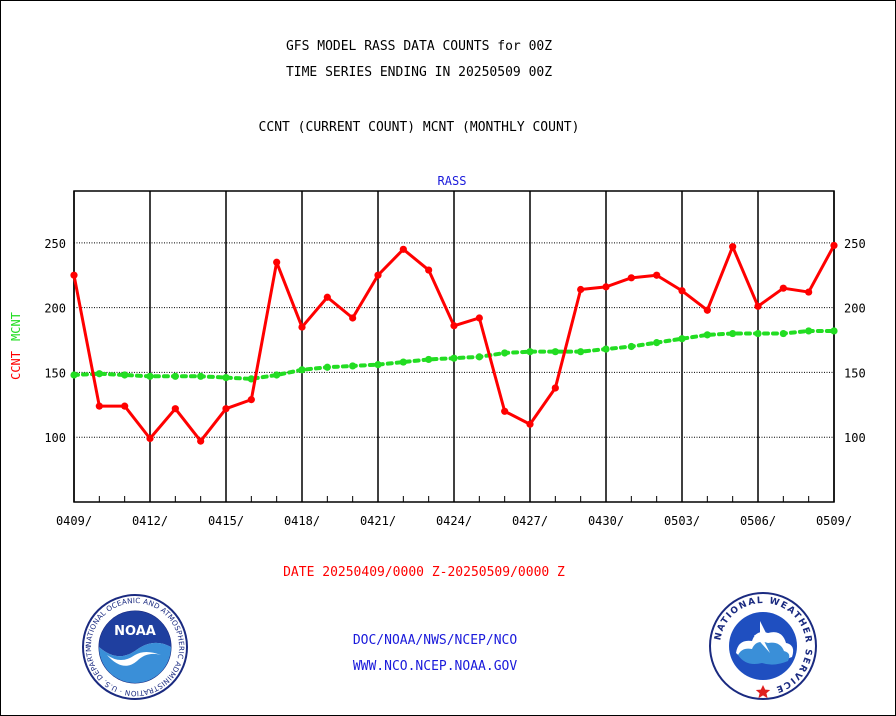  I want to click on y-tick-label-right: 200, so click(855, 309).